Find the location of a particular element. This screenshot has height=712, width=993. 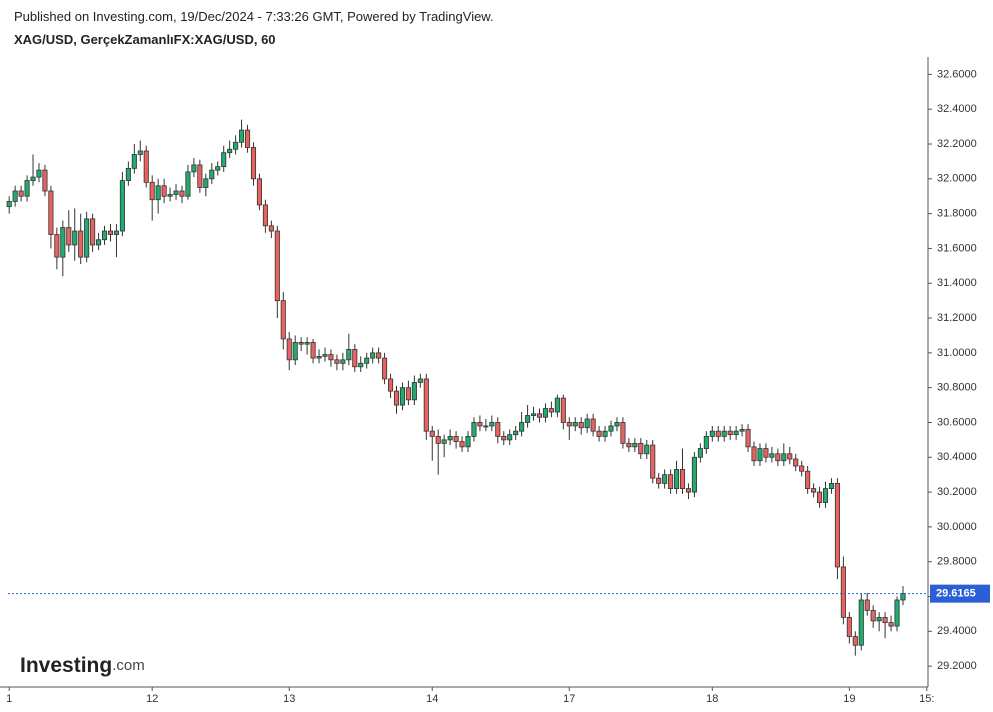

x-tick-label: 13 is located at coordinates (289, 699).